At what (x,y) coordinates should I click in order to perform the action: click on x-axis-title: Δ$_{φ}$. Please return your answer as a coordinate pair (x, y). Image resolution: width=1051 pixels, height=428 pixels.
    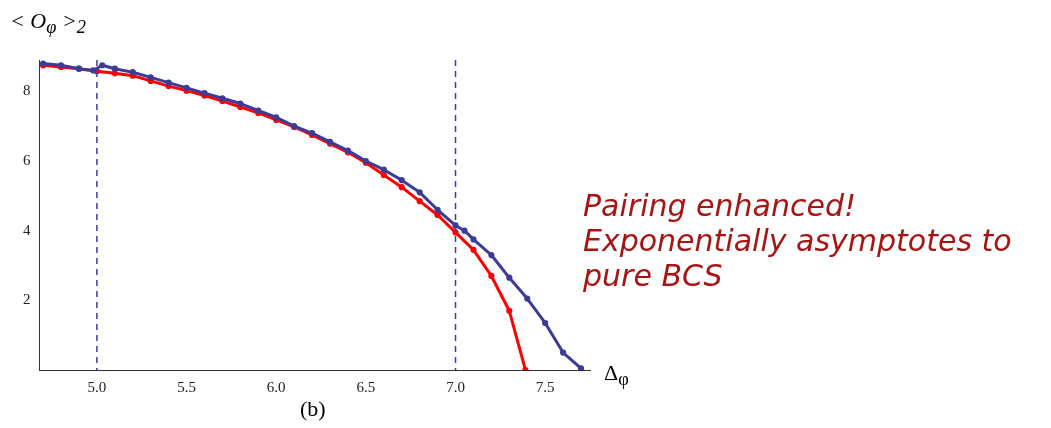
    Looking at the image, I should click on (616, 375).